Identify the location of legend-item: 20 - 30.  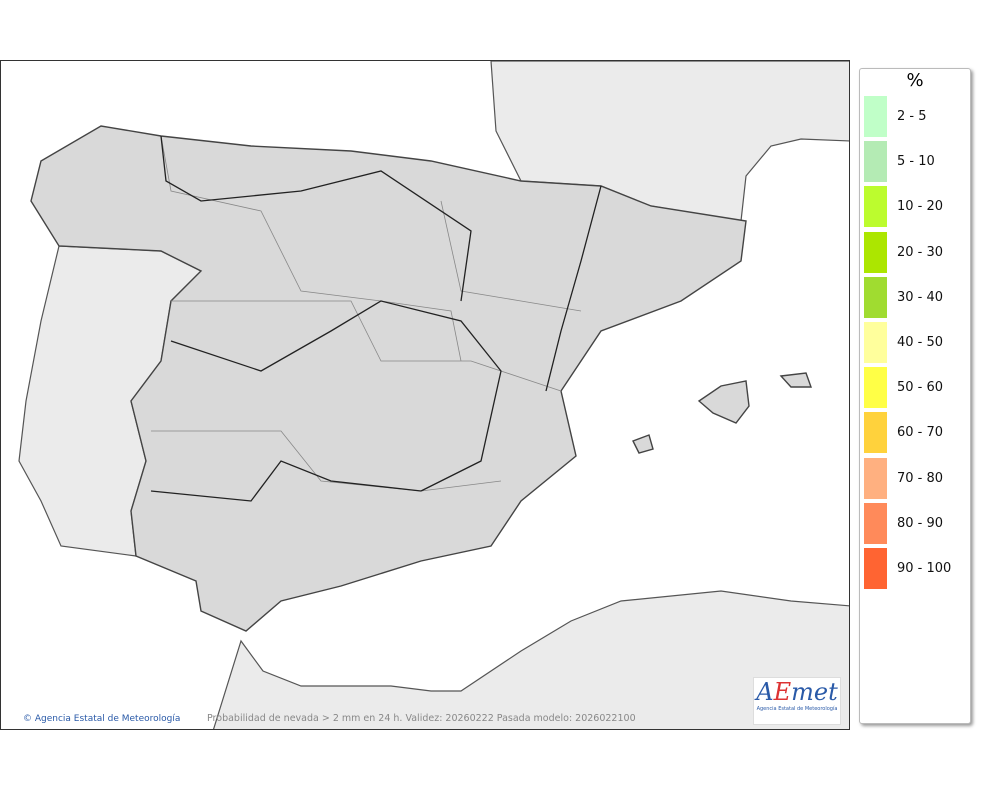
(915, 252).